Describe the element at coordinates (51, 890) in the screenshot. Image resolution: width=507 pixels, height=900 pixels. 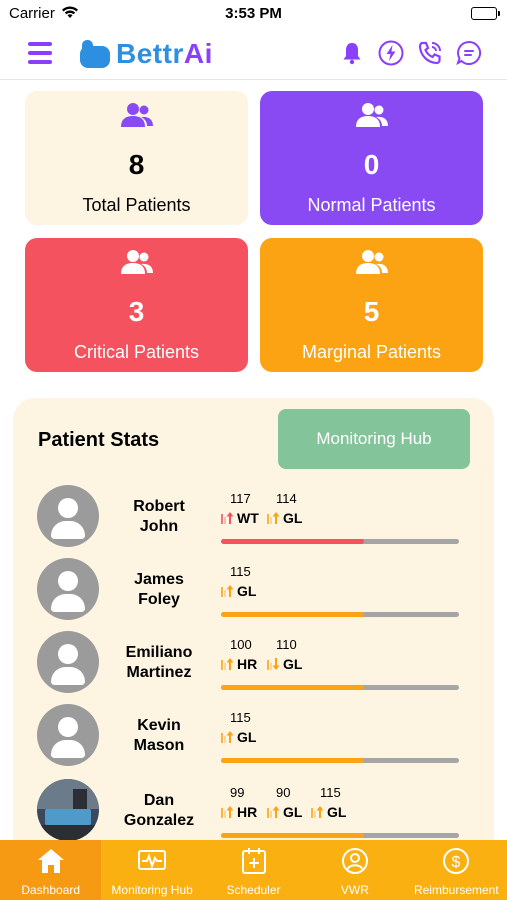
I see `tab-label: Dashboard` at that location.